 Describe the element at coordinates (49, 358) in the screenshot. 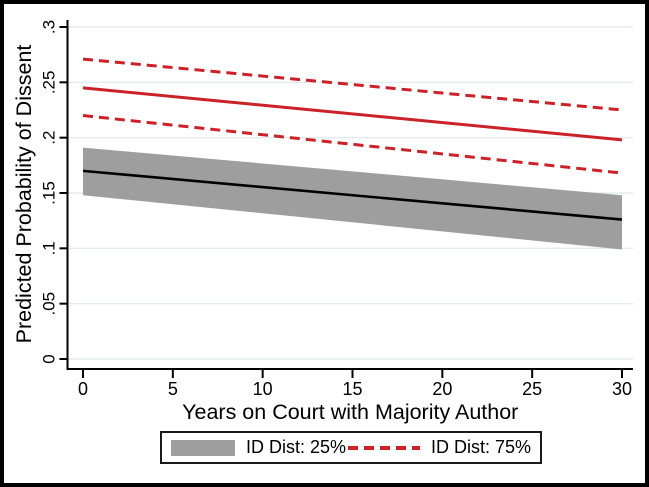

I see `y-tick-label: 0` at that location.